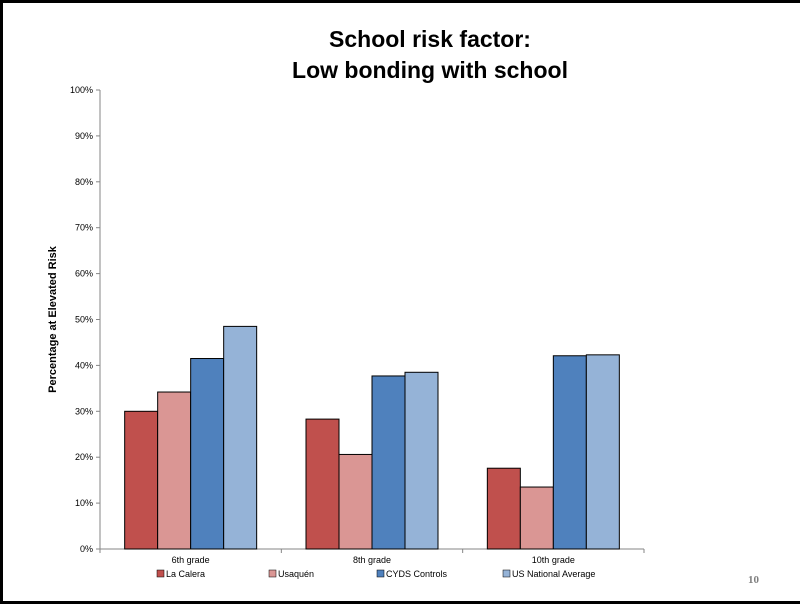  What do you see at coordinates (753, 580) in the screenshot?
I see `page-number: 10` at bounding box center [753, 580].